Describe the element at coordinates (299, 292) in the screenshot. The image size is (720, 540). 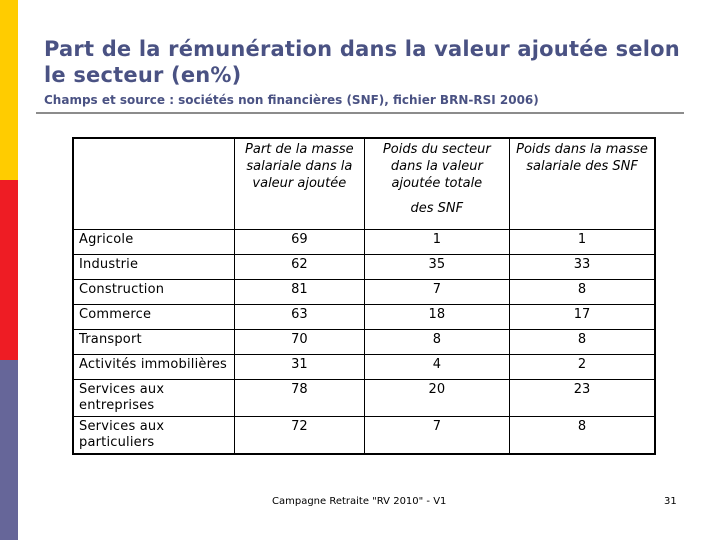
I see `row-part-value: 81` at that location.